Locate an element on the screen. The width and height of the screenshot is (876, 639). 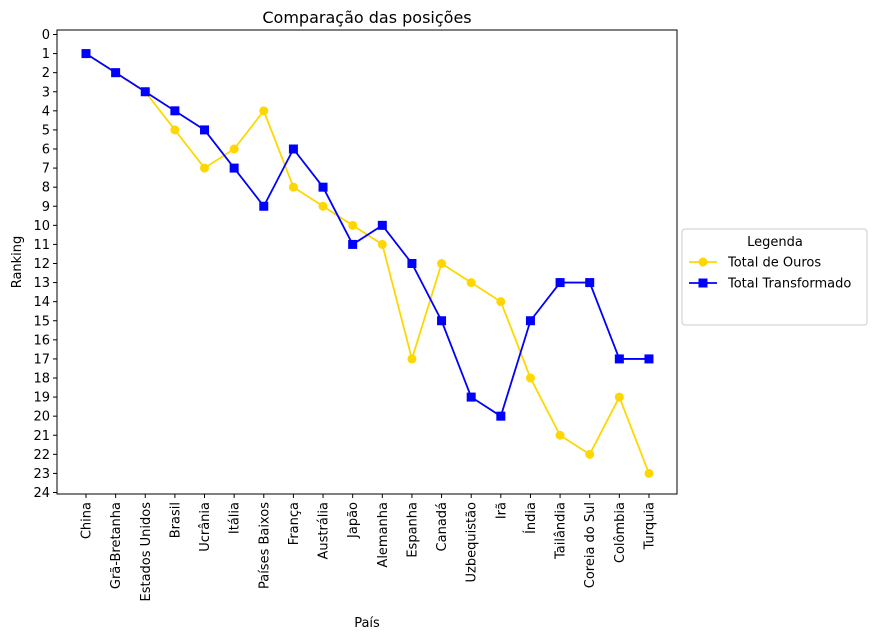
x-tick-label: Itália is located at coordinates (235, 518).